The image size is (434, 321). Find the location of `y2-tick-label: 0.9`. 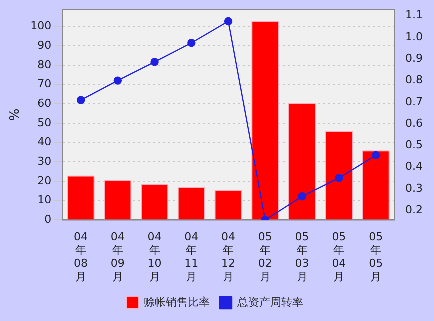

y2-tick-label: 0.9 is located at coordinates (415, 59).